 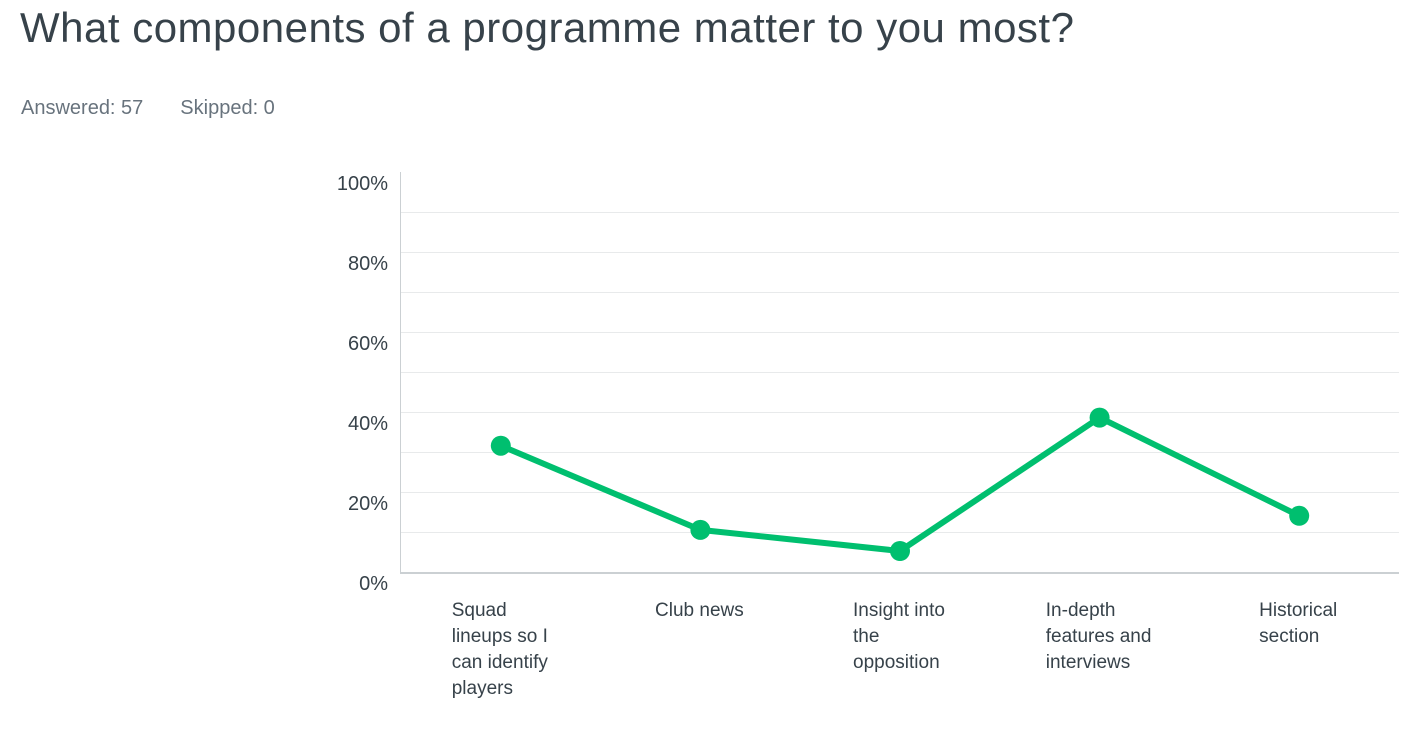 What do you see at coordinates (82, 108) in the screenshot?
I see `answered-count: Answered: 57` at bounding box center [82, 108].